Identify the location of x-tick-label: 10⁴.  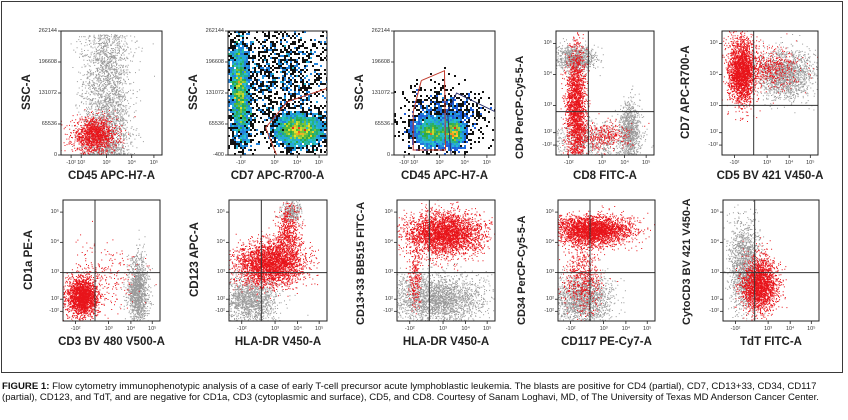
(789, 163).